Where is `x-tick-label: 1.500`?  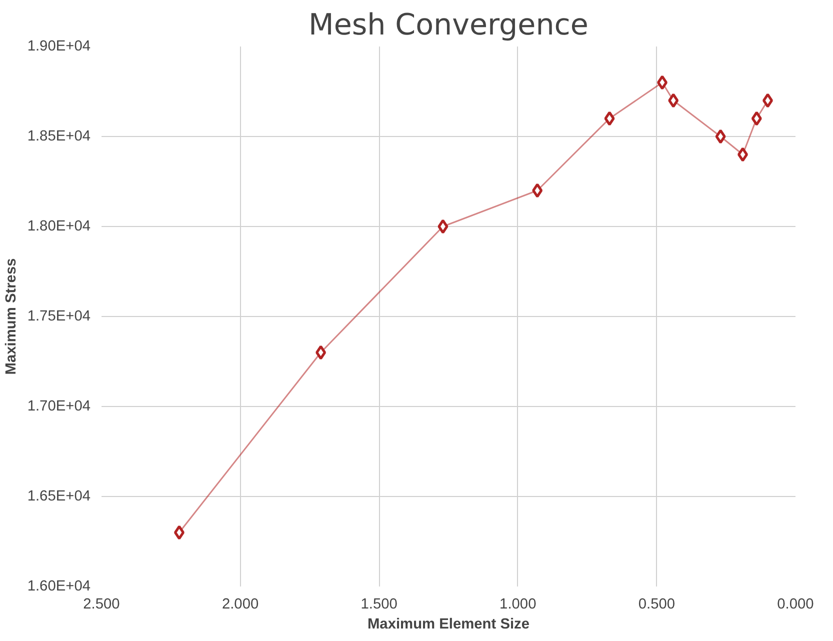
x-tick-label: 1.500 is located at coordinates (379, 604).